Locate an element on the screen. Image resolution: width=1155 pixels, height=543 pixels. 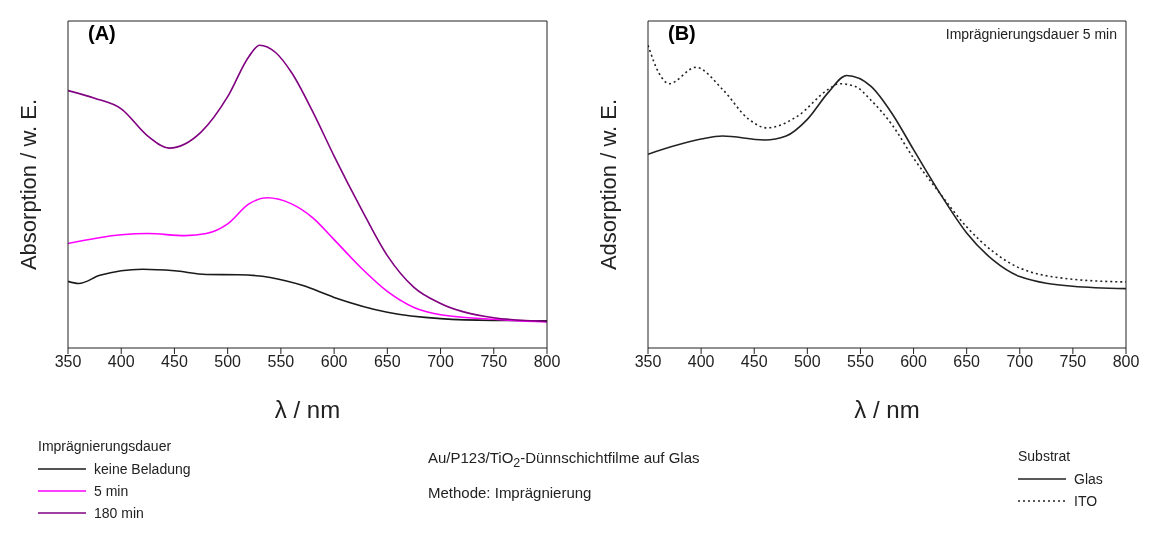
y-axis-title: Adsorption / w. E. is located at coordinates (608, 184).